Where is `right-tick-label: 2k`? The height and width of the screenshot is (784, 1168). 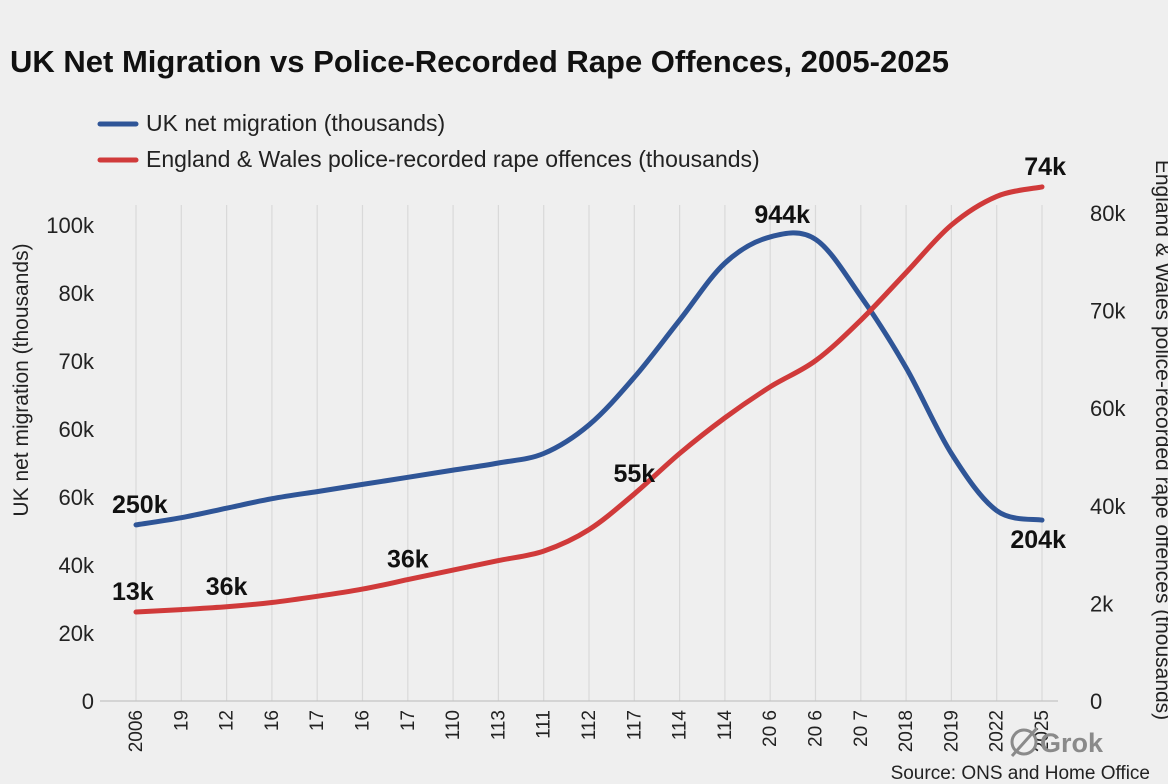
right-tick-label: 2k is located at coordinates (1102, 603).